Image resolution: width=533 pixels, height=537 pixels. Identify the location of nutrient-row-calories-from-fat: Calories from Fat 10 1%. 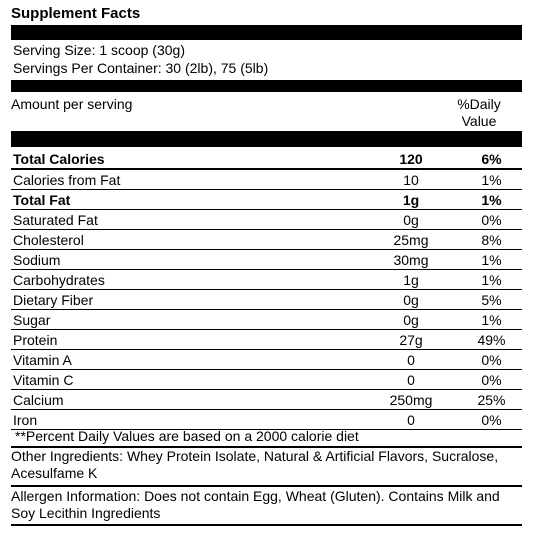
(266, 179).